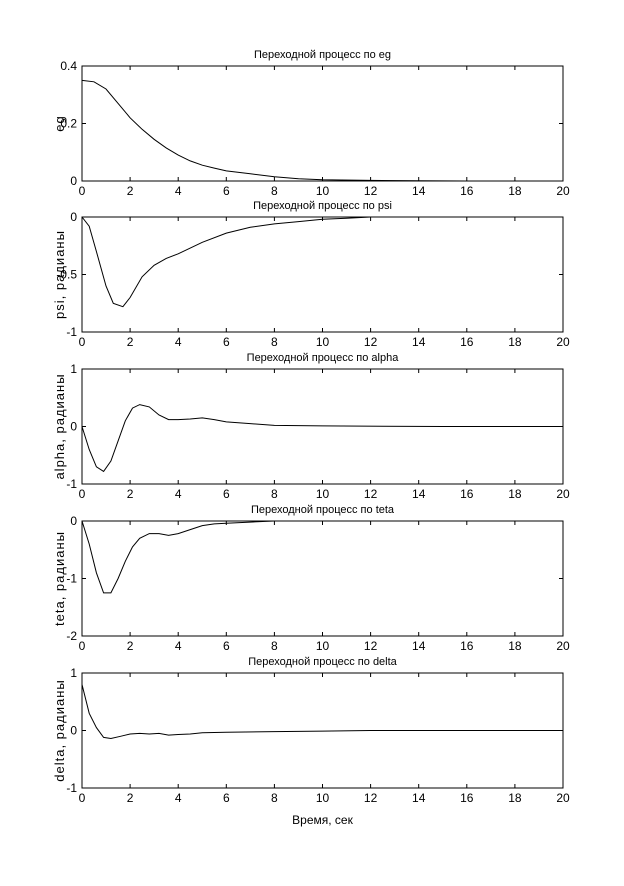 The height and width of the screenshot is (886, 624). I want to click on y-axis-label: alpha, радианы, so click(59, 426).